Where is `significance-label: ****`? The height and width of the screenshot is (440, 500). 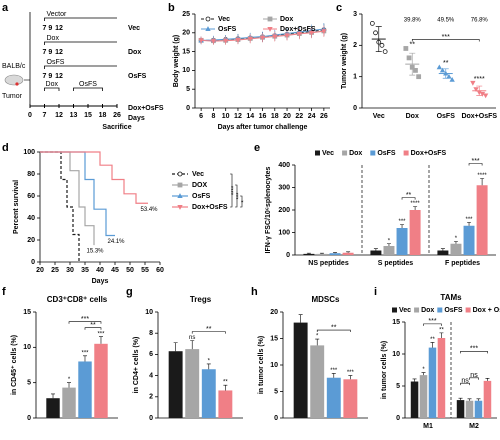 significance-label: **** is located at coordinates (479, 79).